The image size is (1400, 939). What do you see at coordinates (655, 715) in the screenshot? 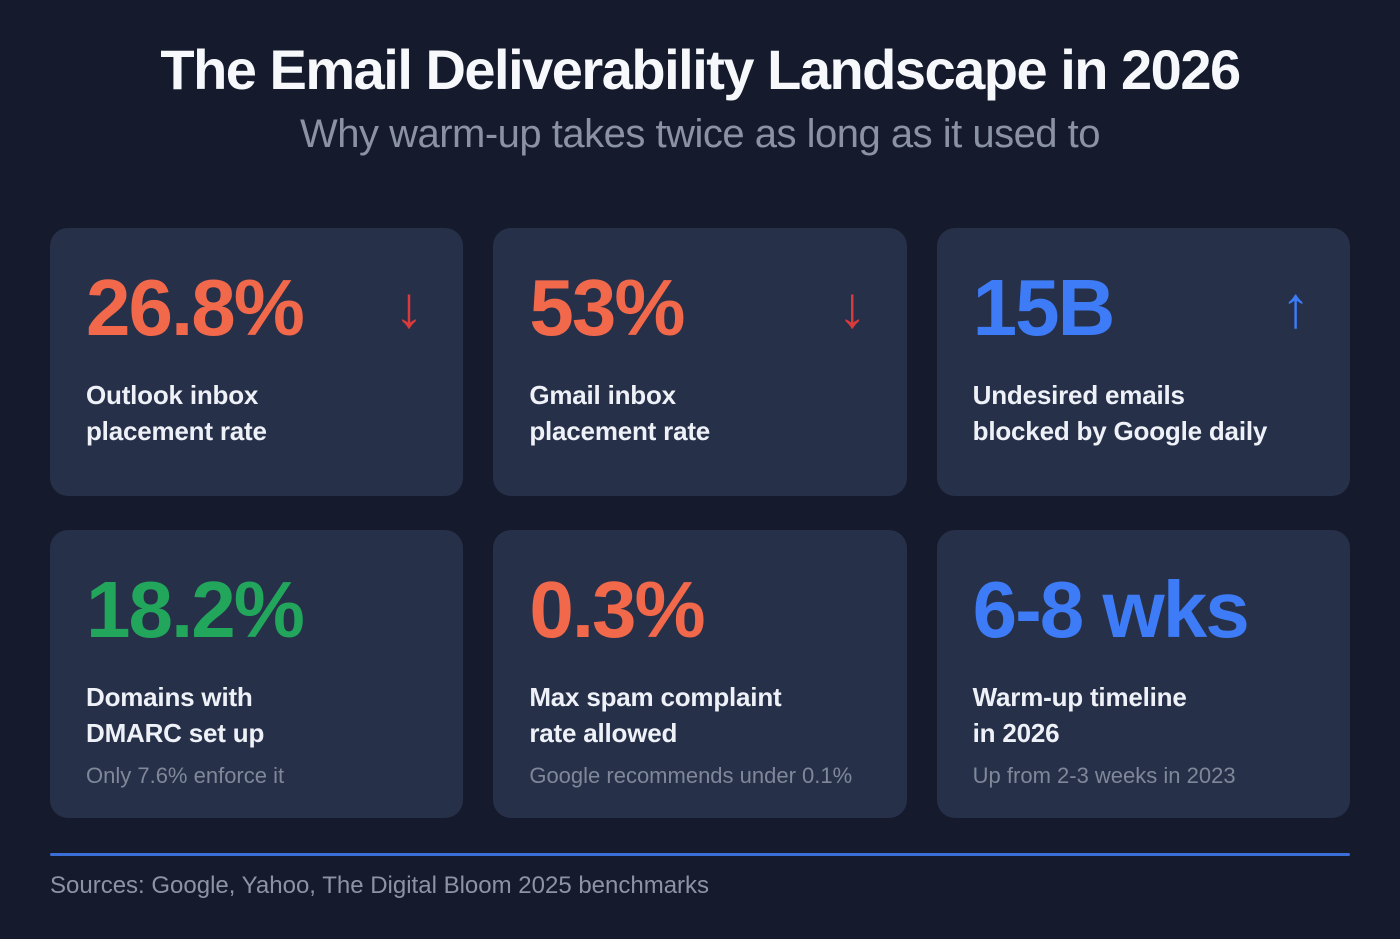
I see `stat-label: Max spam complaint rate allowed` at bounding box center [655, 715].